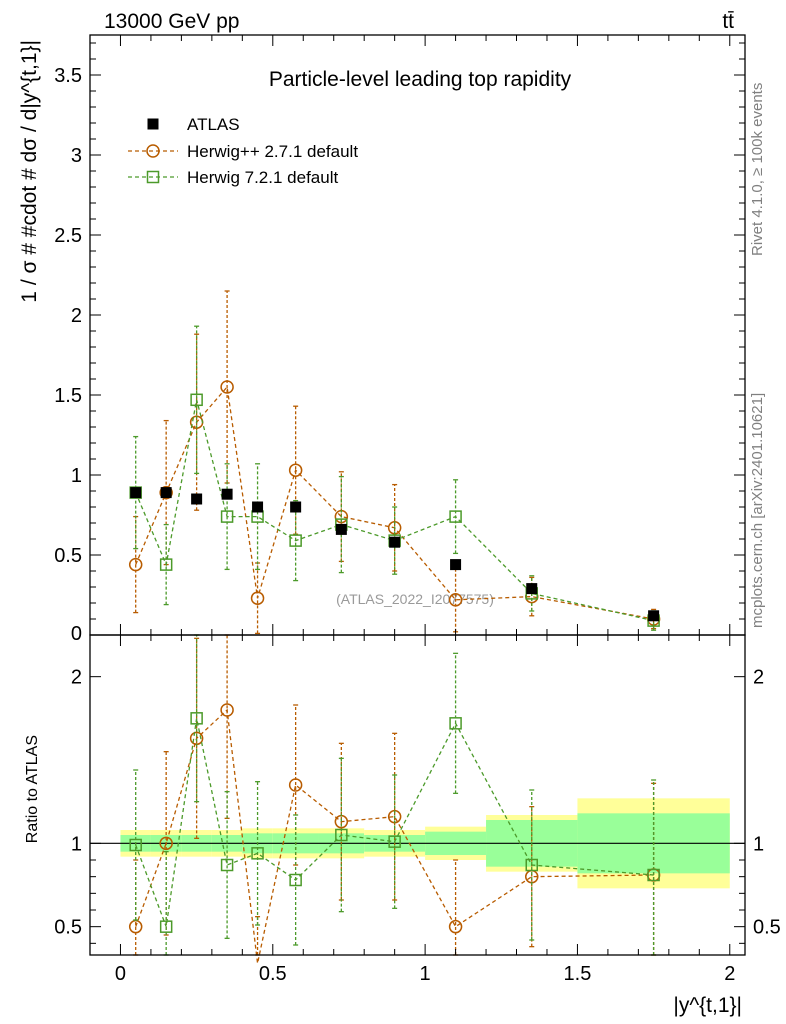 This screenshot has width=786, height=1024. I want to click on y-tick-label: 2.5, so click(68, 236).